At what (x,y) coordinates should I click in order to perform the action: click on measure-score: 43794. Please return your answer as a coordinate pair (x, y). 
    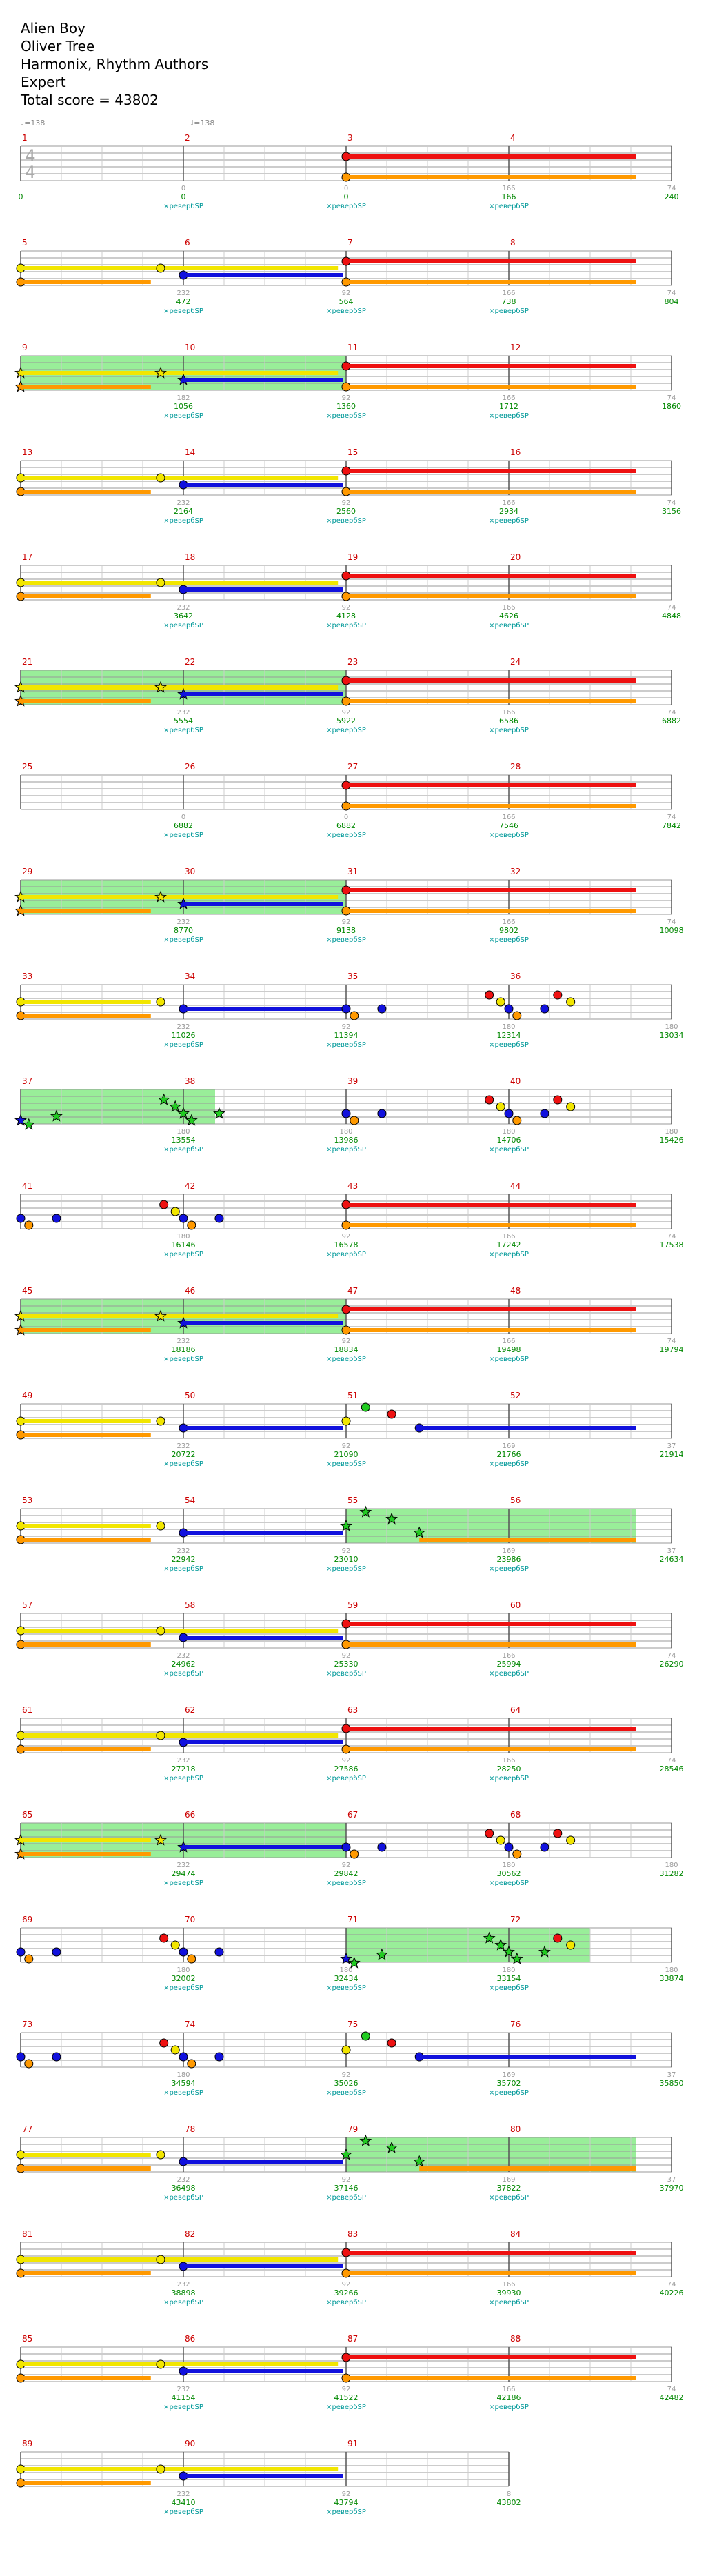
    Looking at the image, I should click on (346, 2502).